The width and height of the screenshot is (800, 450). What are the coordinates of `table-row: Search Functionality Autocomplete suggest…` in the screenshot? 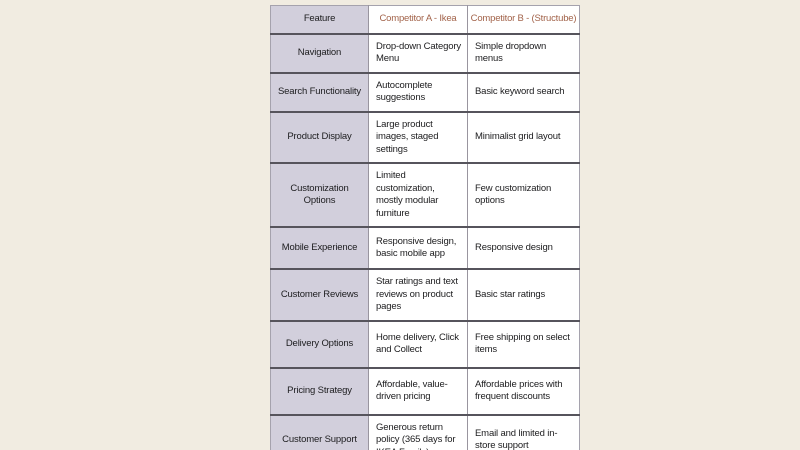 It's located at (425, 92).